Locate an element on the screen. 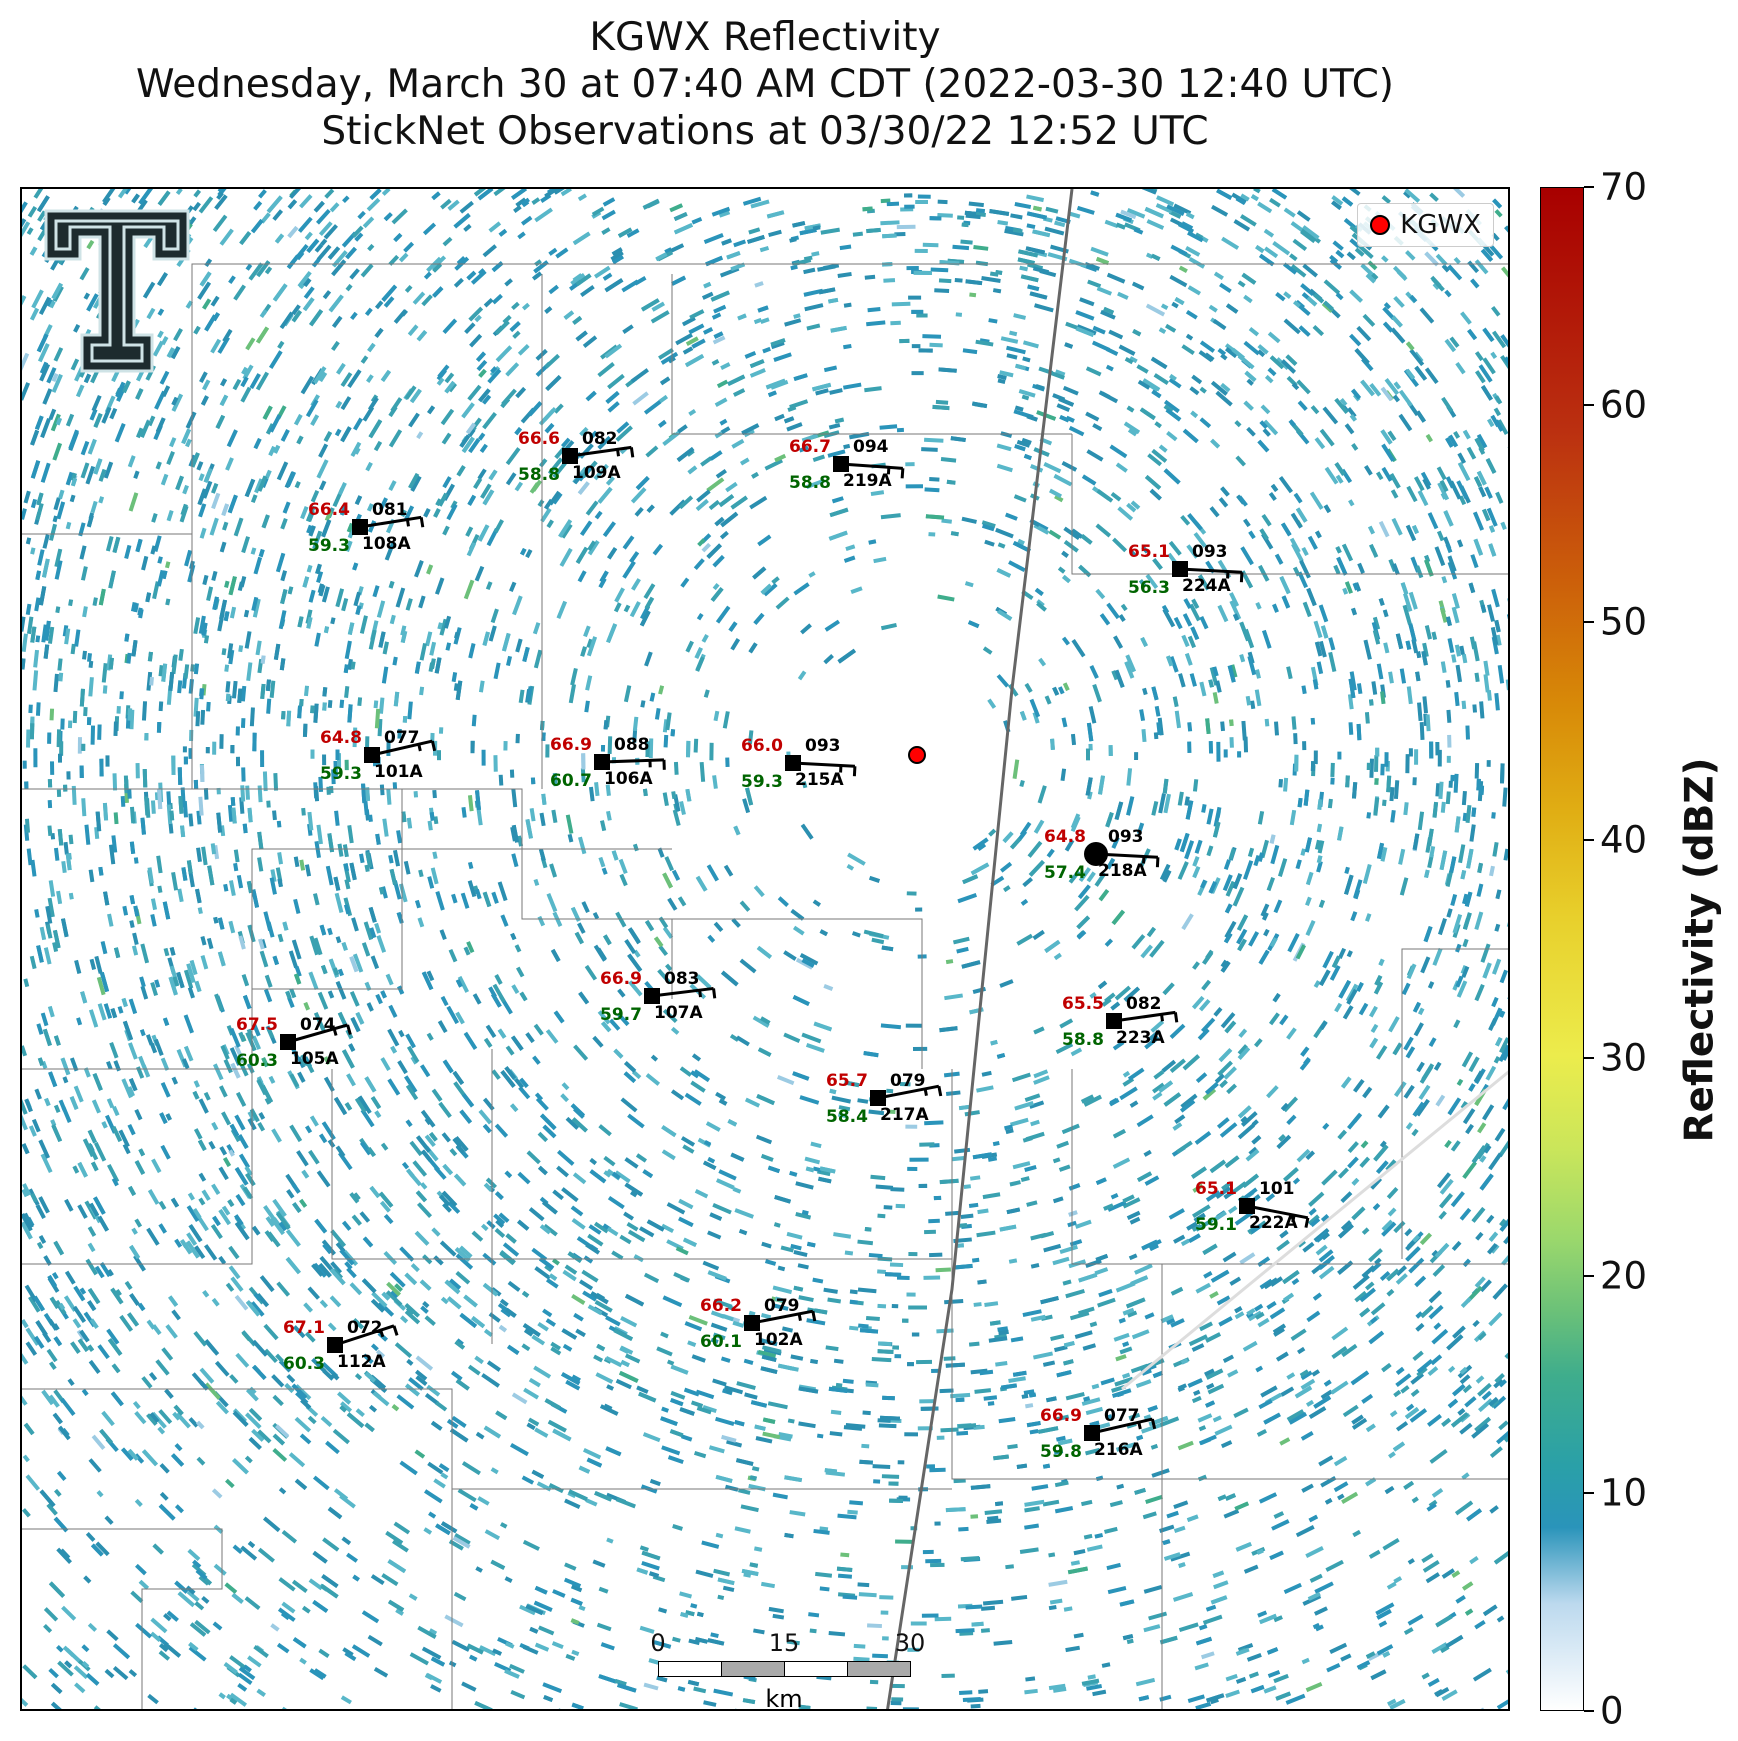 Image resolution: width=1738 pixels, height=1741 pixels. kgwx-radar-marker is located at coordinates (917, 755).